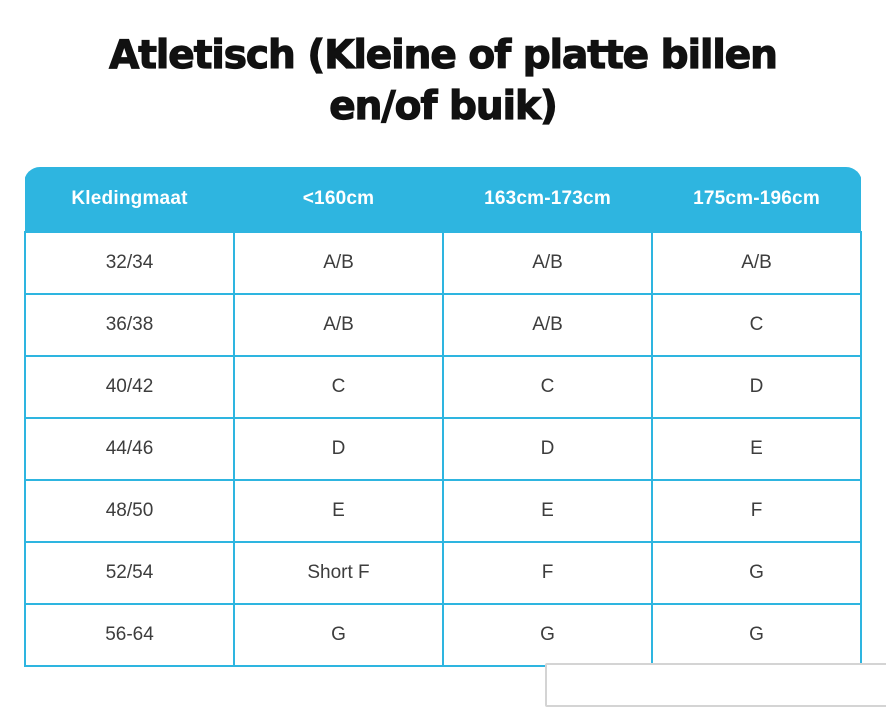 The width and height of the screenshot is (886, 707). What do you see at coordinates (129, 263) in the screenshot?
I see `size-label-cell: 32/34` at bounding box center [129, 263].